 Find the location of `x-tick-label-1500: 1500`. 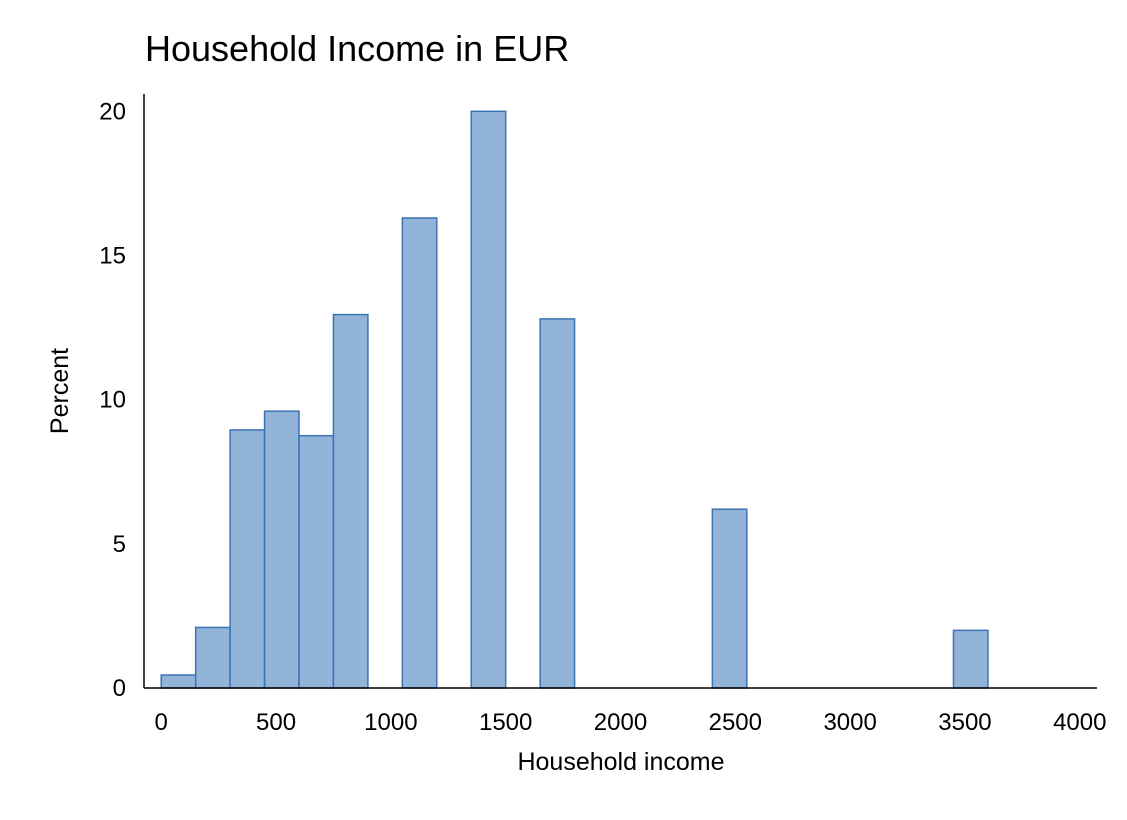

x-tick-label-1500: 1500 is located at coordinates (505, 722).